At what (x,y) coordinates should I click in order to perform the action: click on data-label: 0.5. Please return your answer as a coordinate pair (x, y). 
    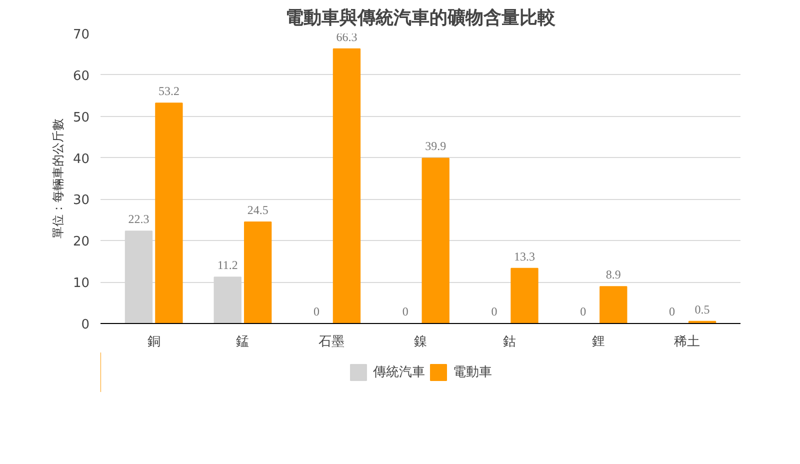
    Looking at the image, I should click on (702, 309).